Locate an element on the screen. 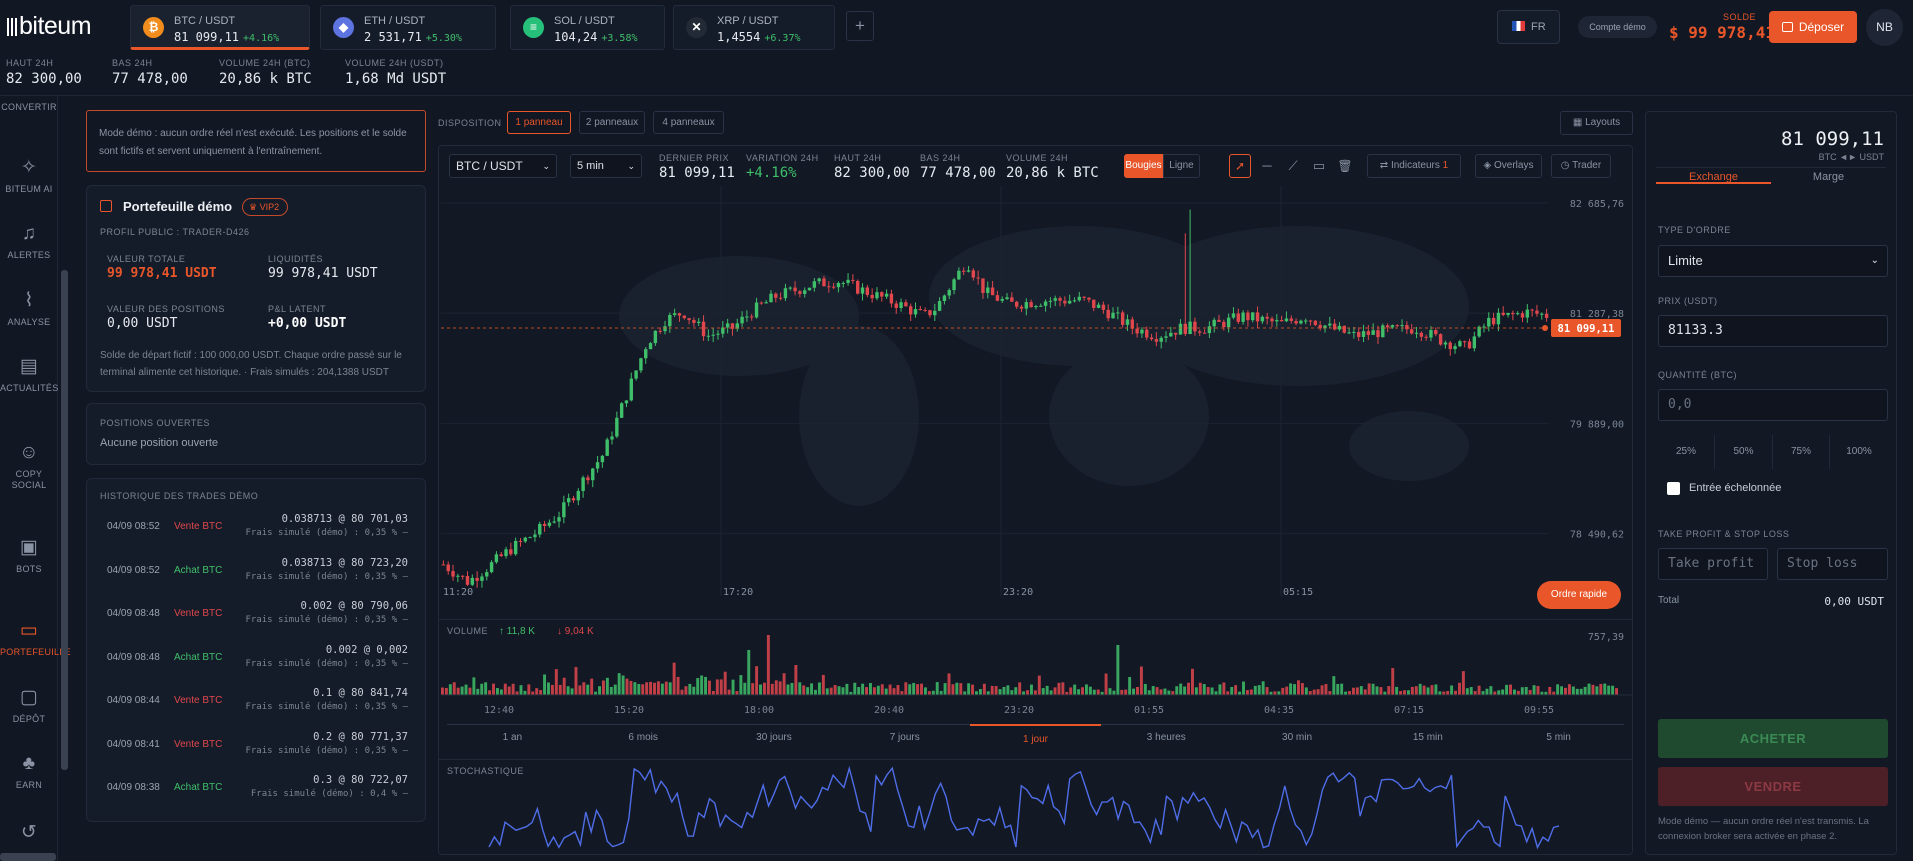 The image size is (1913, 861). nav-item-bots: ▣ BOTS is located at coordinates (29, 555).